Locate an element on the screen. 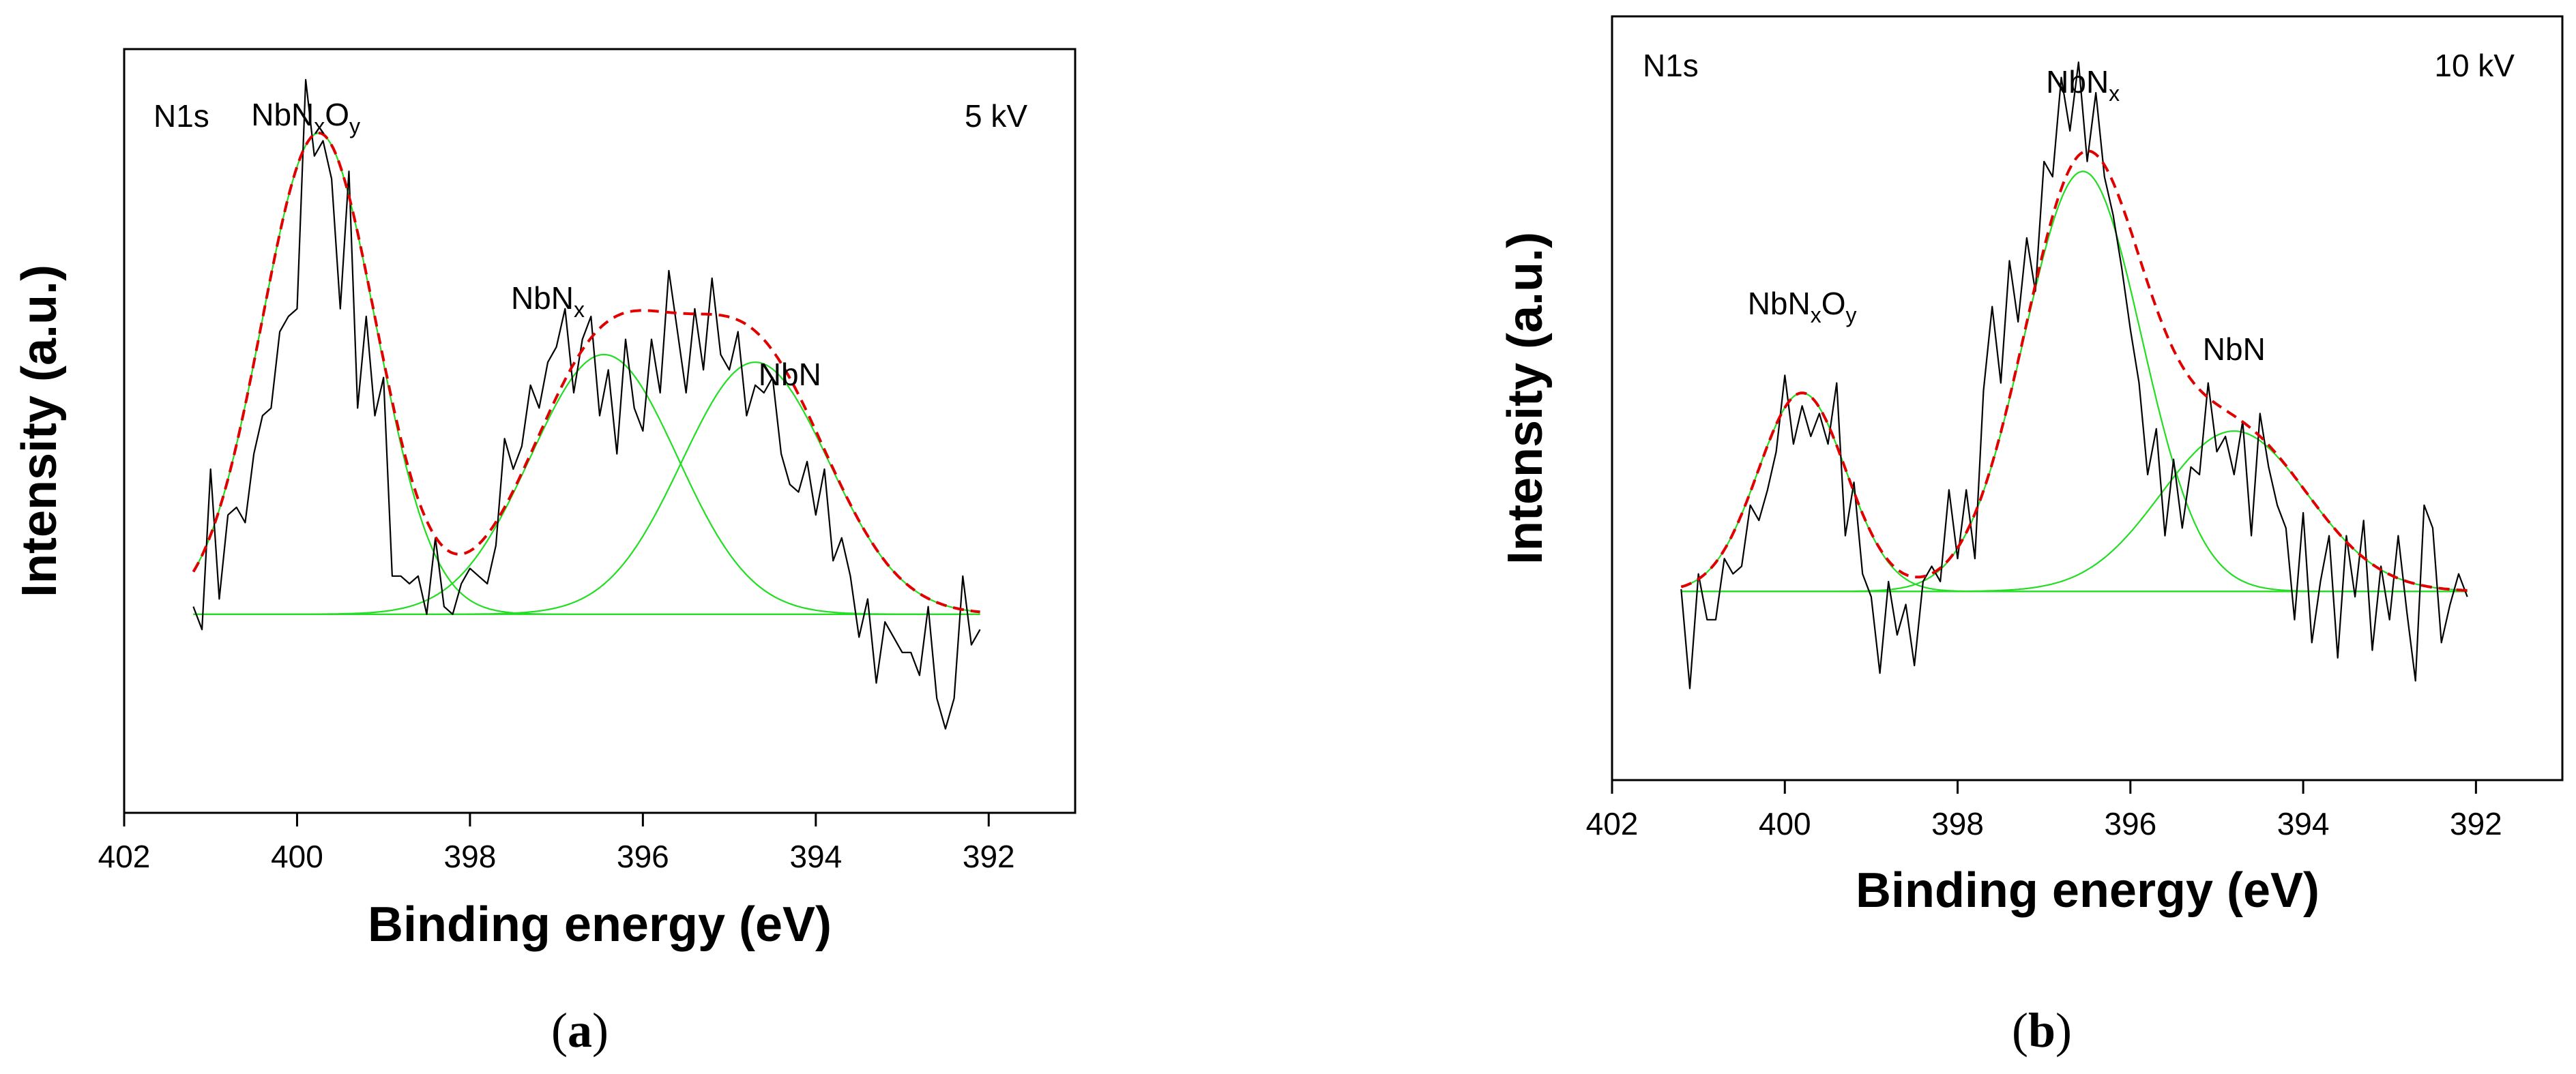 This screenshot has height=1074, width=2576. panel-caption-b: (b) is located at coordinates (2042, 1030).